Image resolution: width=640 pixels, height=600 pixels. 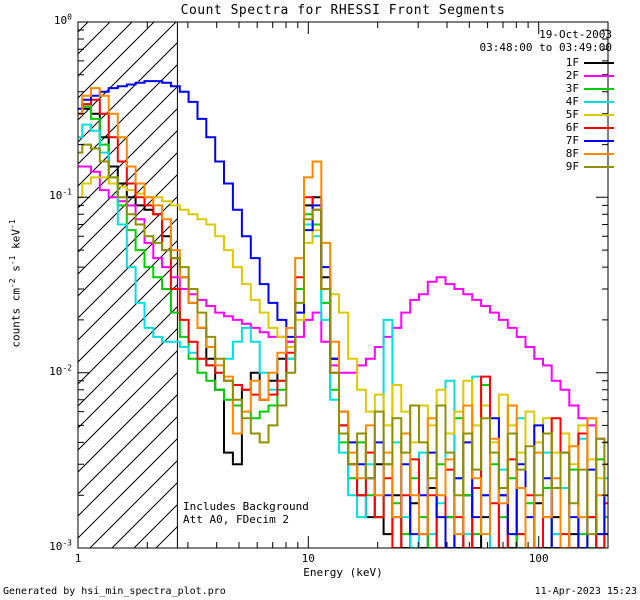 What do you see at coordinates (572, 166) in the screenshot?
I see `legend-label: 9F` at bounding box center [572, 166].